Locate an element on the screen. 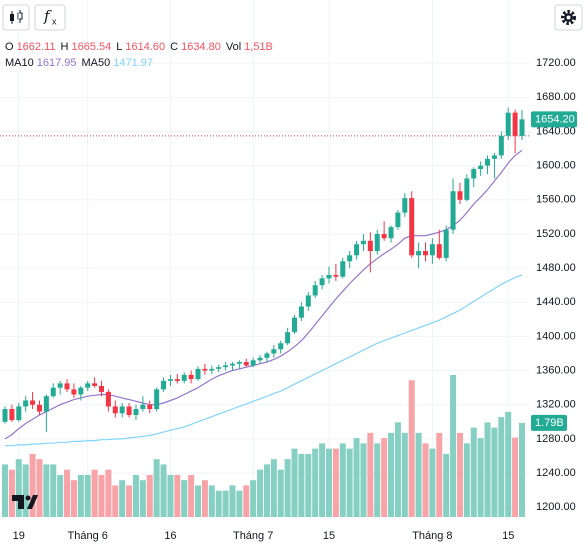 The image size is (588, 549). x-tick-label: 15 is located at coordinates (329, 536).